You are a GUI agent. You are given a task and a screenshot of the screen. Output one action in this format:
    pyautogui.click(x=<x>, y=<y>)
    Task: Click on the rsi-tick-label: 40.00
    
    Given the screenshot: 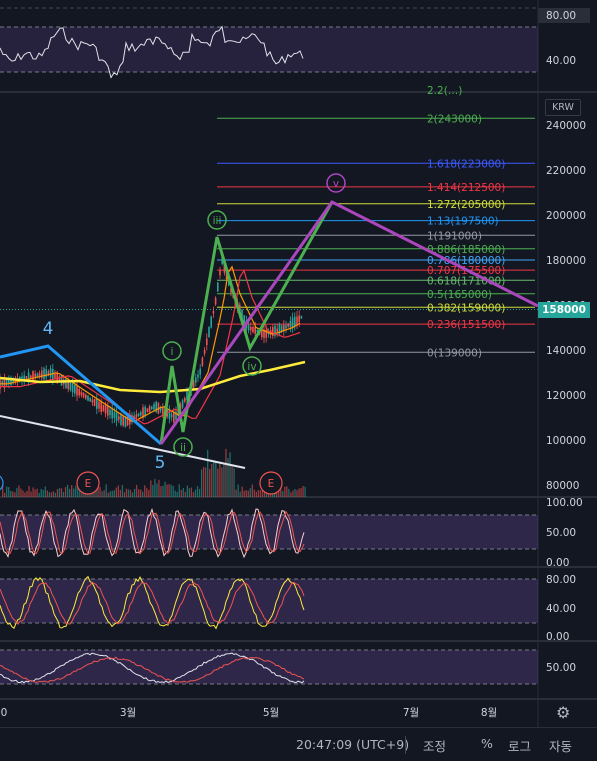 What is the action you would take?
    pyautogui.click(x=561, y=61)
    